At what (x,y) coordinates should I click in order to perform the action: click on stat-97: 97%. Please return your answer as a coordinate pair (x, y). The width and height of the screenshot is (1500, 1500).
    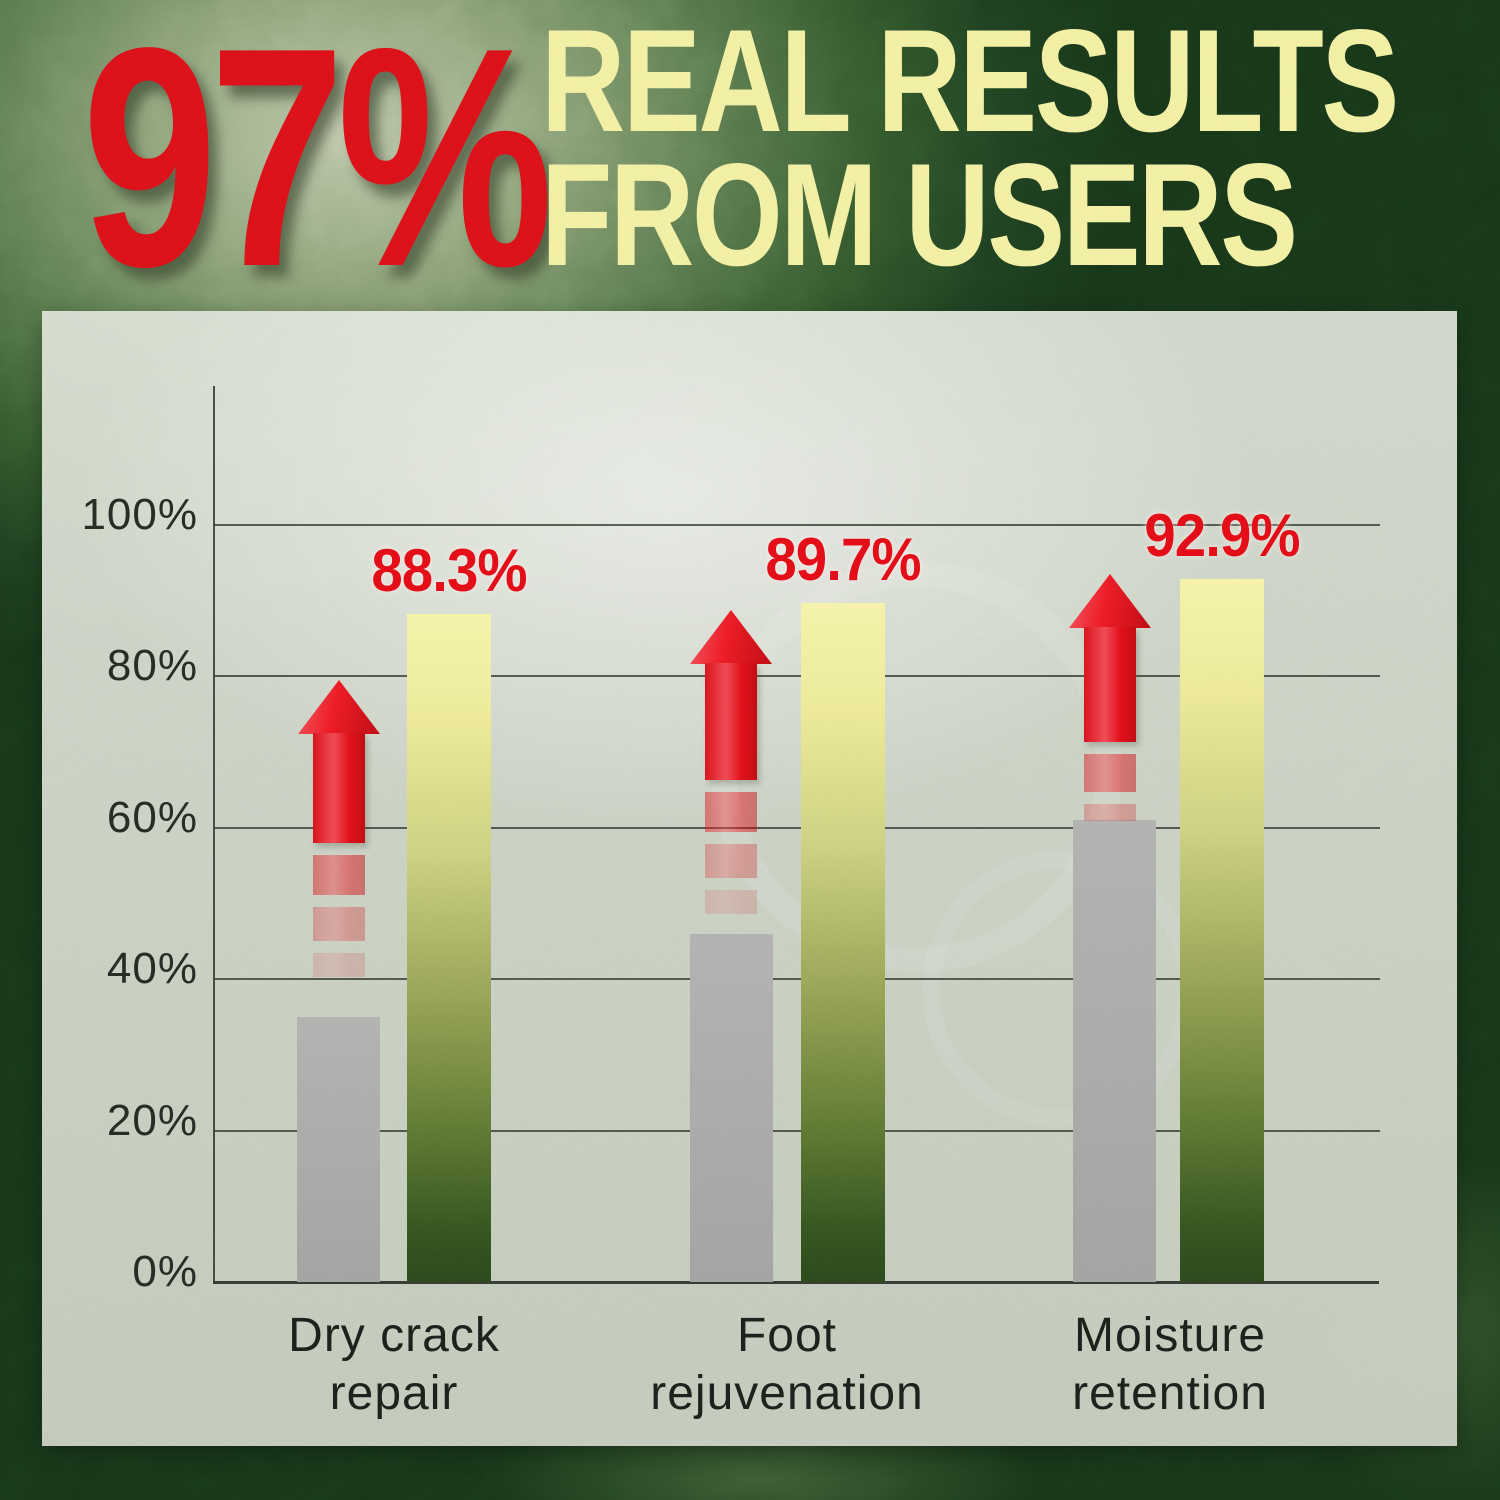
    Looking at the image, I should click on (317, 166).